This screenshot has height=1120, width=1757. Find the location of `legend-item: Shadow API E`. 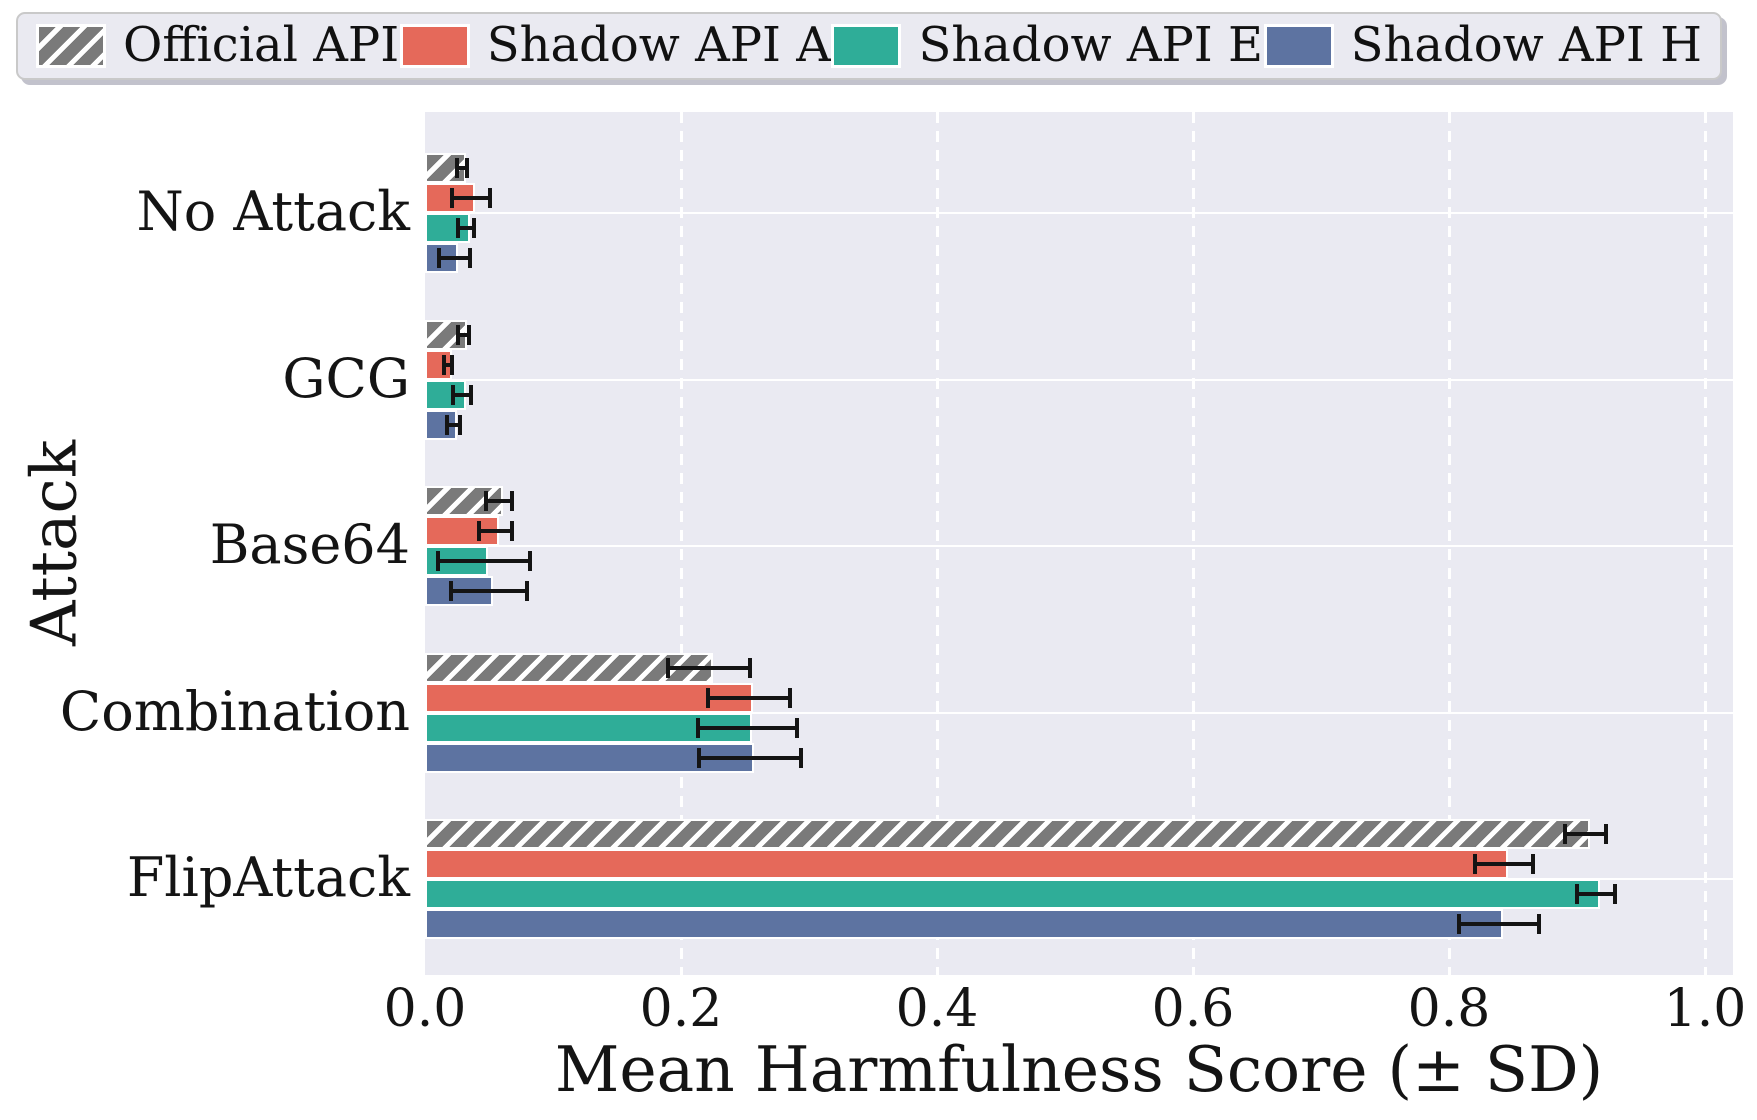

legend-item: Shadow API E is located at coordinates (1047, 46).